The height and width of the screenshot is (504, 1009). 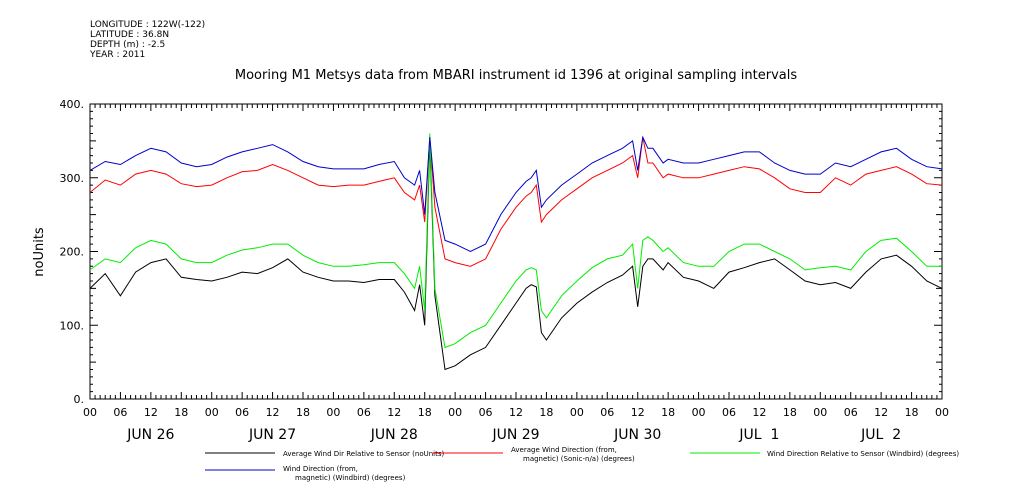 I want to click on y-tick-label: 400., so click(x=72, y=104).